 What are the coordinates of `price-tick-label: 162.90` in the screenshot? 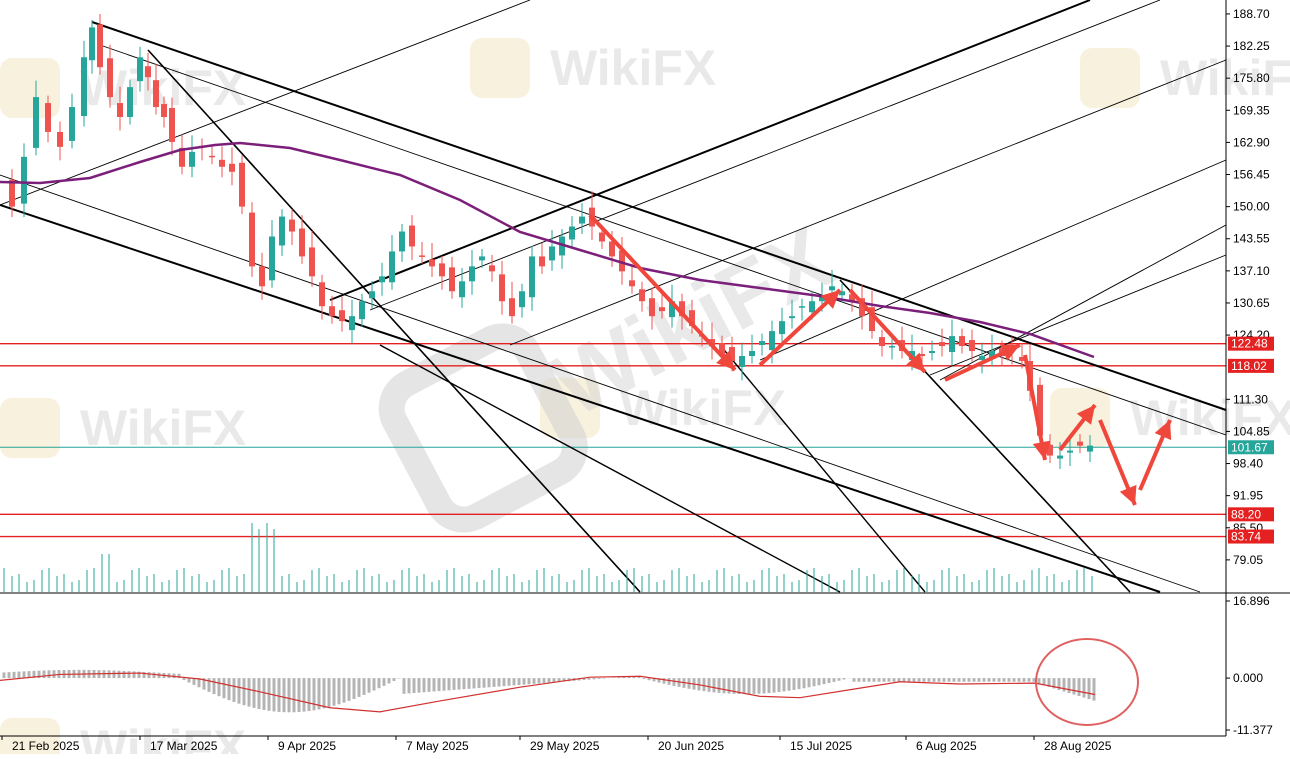 It's located at (1251, 142).